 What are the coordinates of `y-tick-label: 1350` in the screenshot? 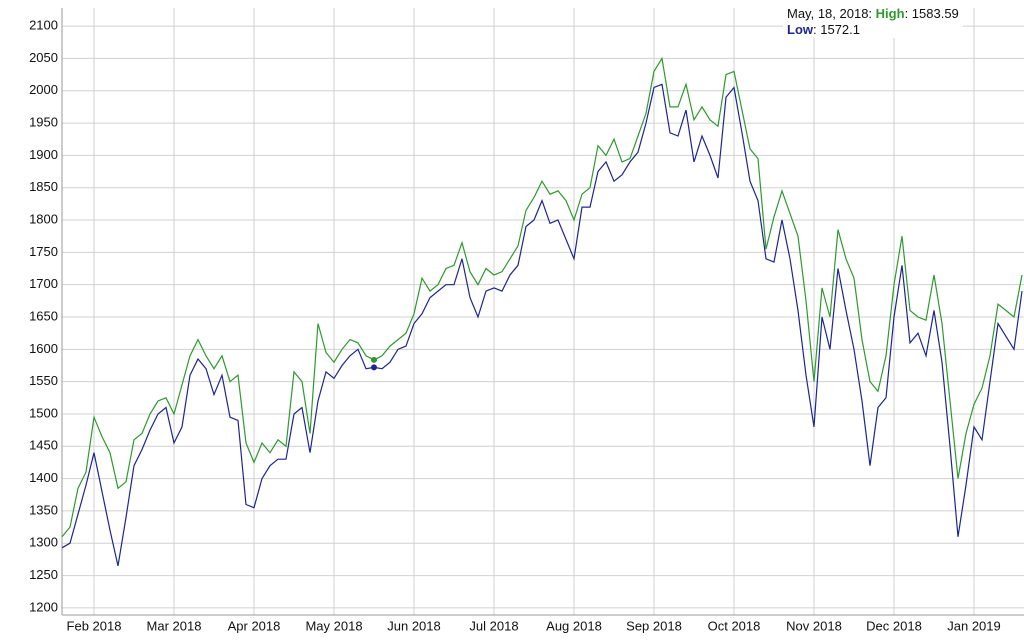 It's located at (43, 509).